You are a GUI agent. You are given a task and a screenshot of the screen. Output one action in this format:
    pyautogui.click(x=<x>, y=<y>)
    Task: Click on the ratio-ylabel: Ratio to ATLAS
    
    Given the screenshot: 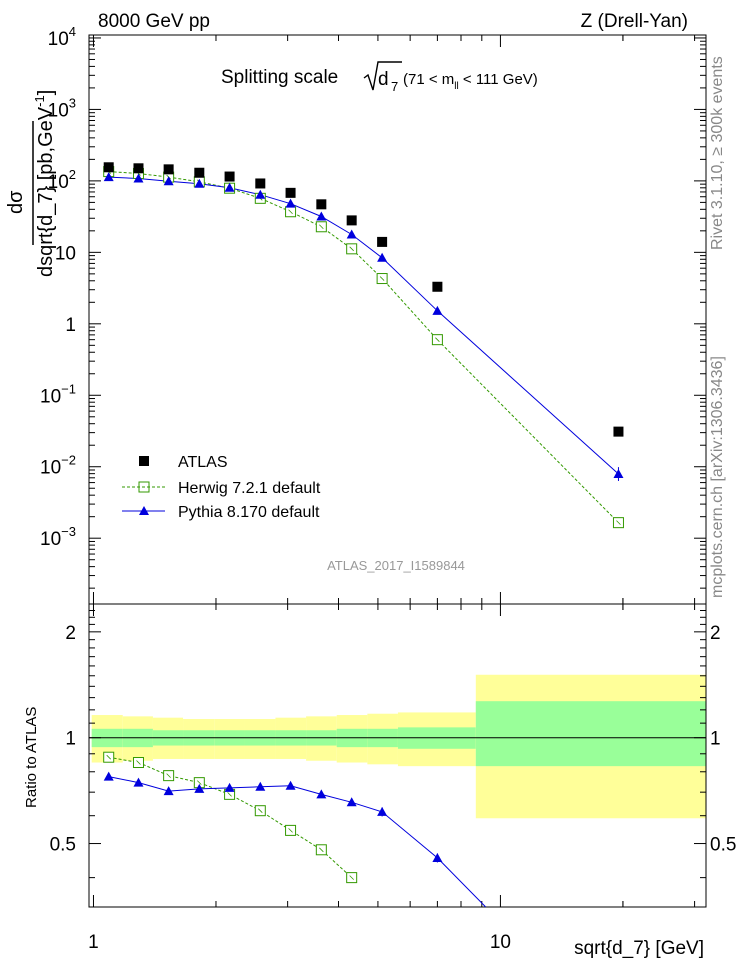 What is the action you would take?
    pyautogui.click(x=31, y=757)
    